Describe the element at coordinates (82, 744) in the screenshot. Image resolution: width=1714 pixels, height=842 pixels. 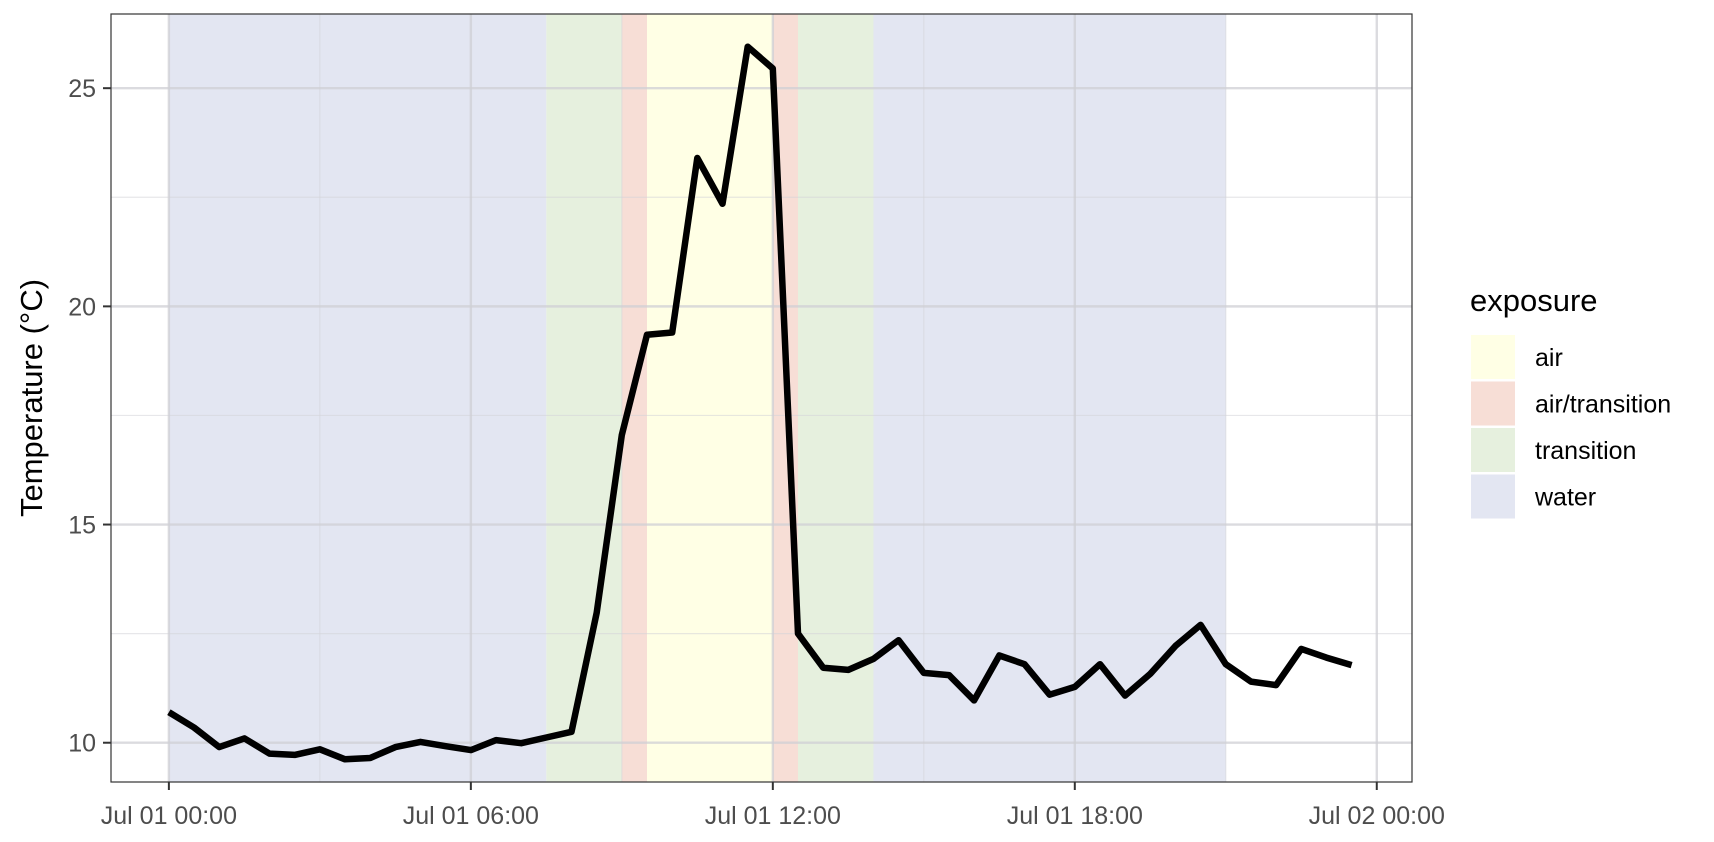
I see `y-tick-label: 10` at that location.